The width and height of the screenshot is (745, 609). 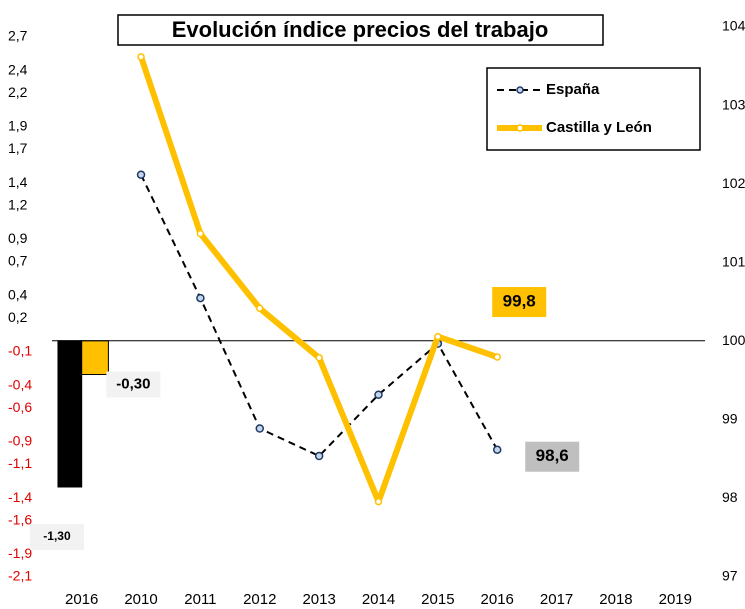 What do you see at coordinates (18, 126) in the screenshot?
I see `y-tick-label: 1,9` at bounding box center [18, 126].